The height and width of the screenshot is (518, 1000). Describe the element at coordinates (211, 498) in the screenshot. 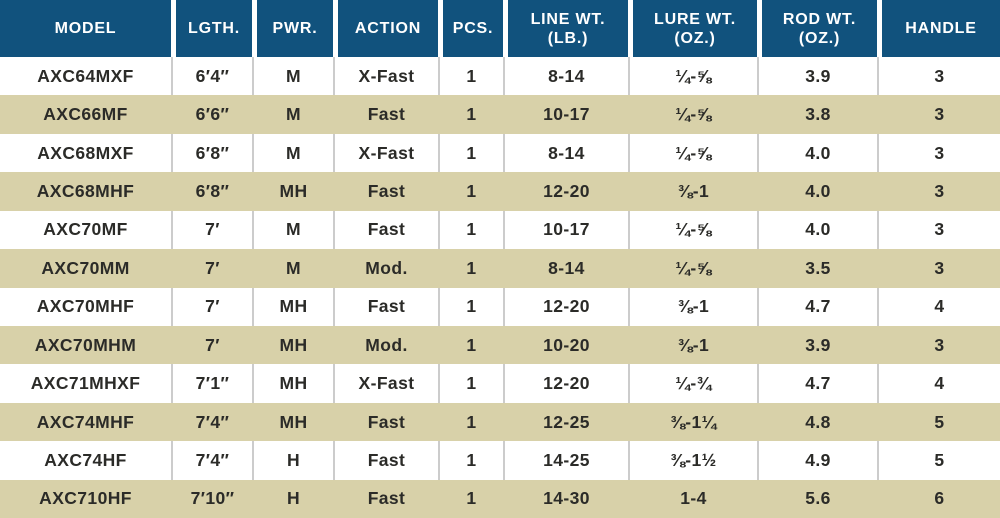

I see `cell-lgth: 7′10″` at that location.